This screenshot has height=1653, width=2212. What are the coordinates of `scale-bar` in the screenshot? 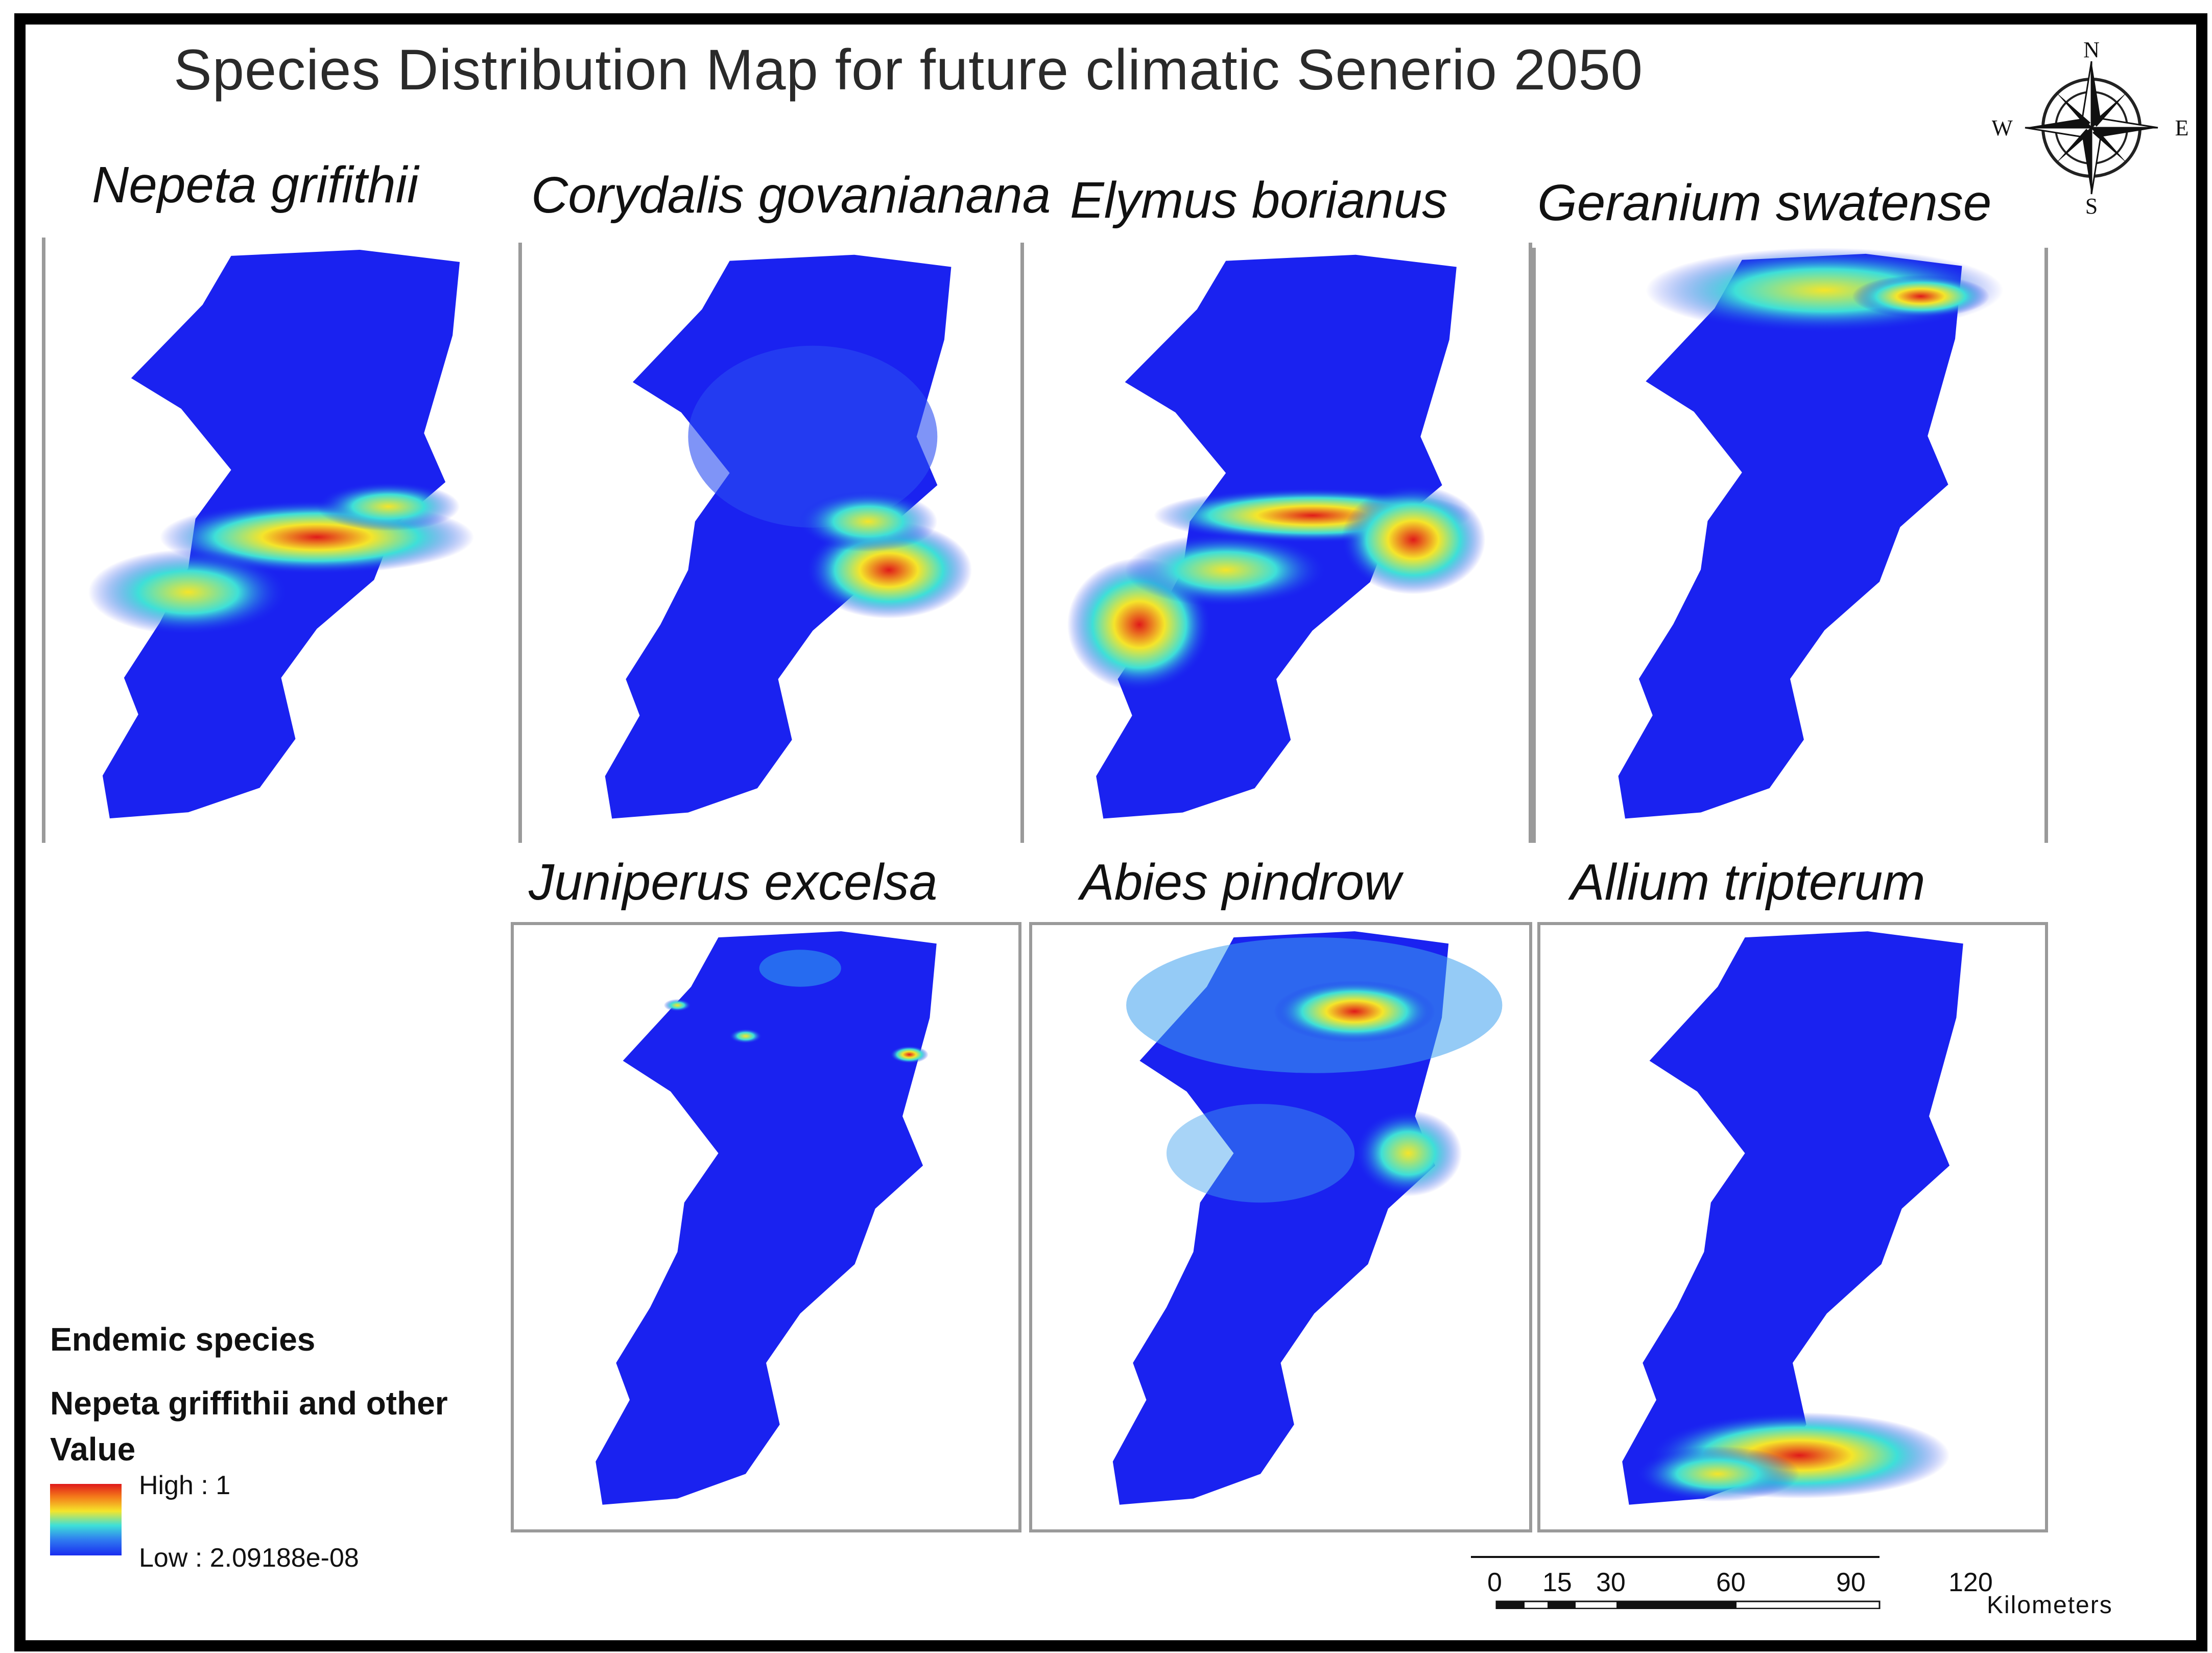 It's located at (1676, 1583).